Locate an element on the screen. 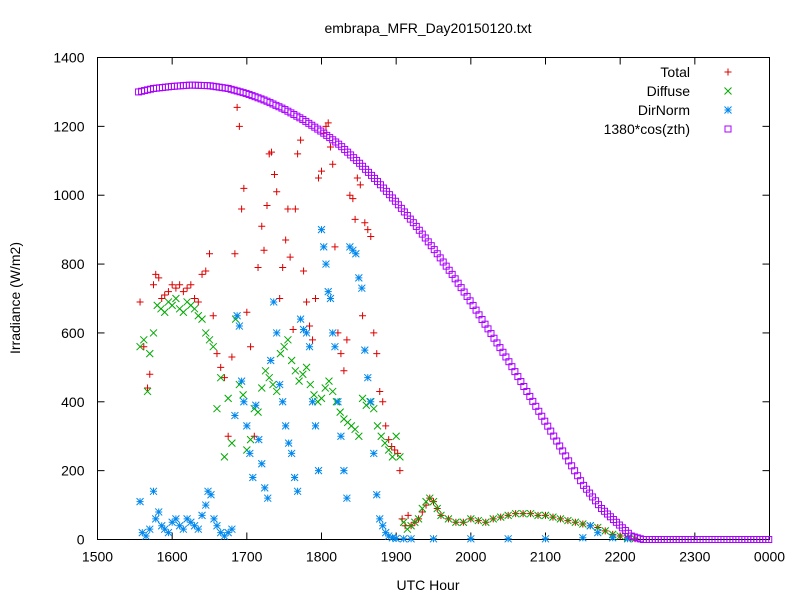 The height and width of the screenshot is (600, 800). x-tick-label: 1600 is located at coordinates (172, 557).